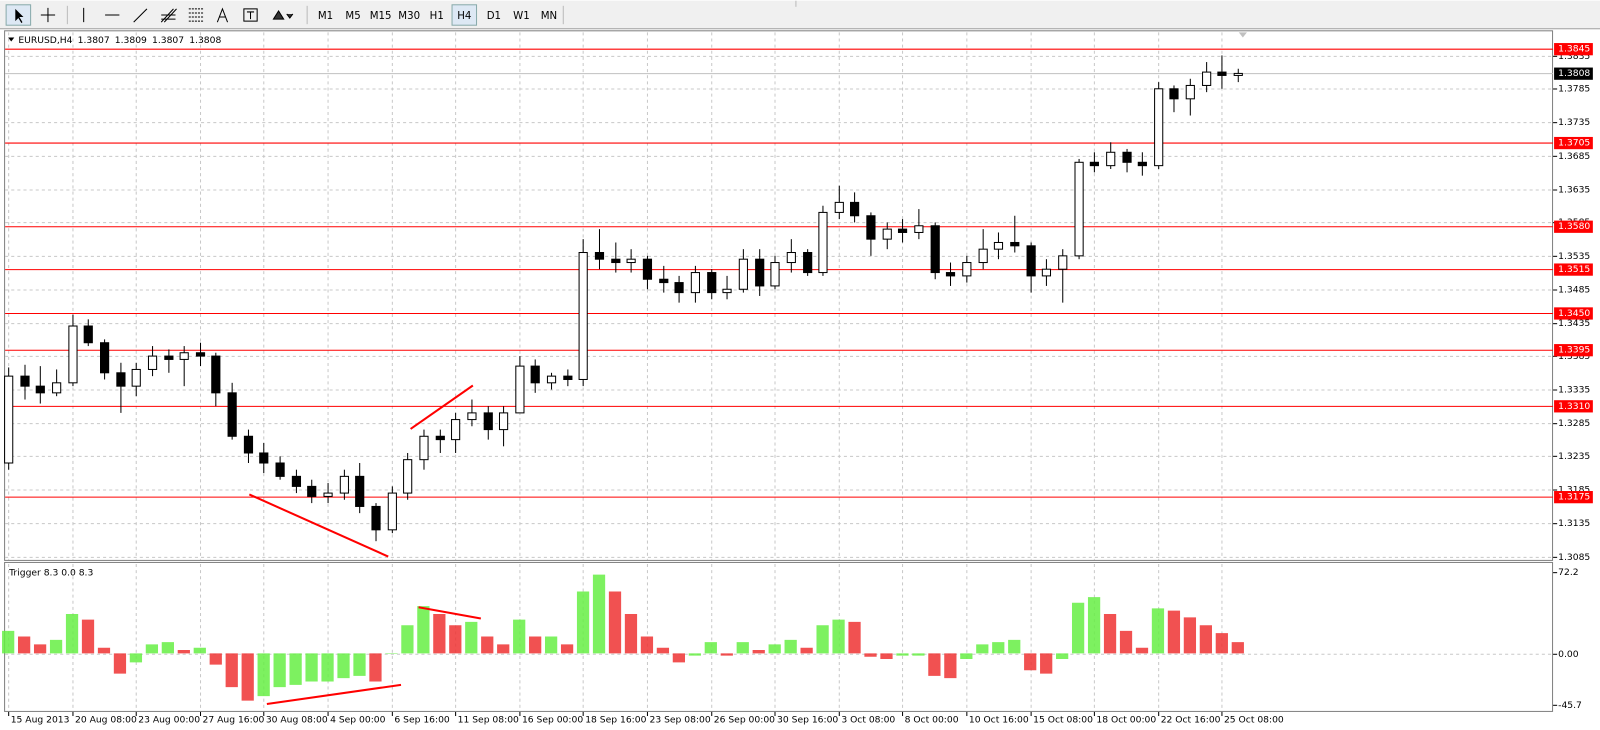 The width and height of the screenshot is (1600, 730). What do you see at coordinates (615, 720) in the screenshot?
I see `x-tick-label: 18 Sep 16:00` at bounding box center [615, 720].